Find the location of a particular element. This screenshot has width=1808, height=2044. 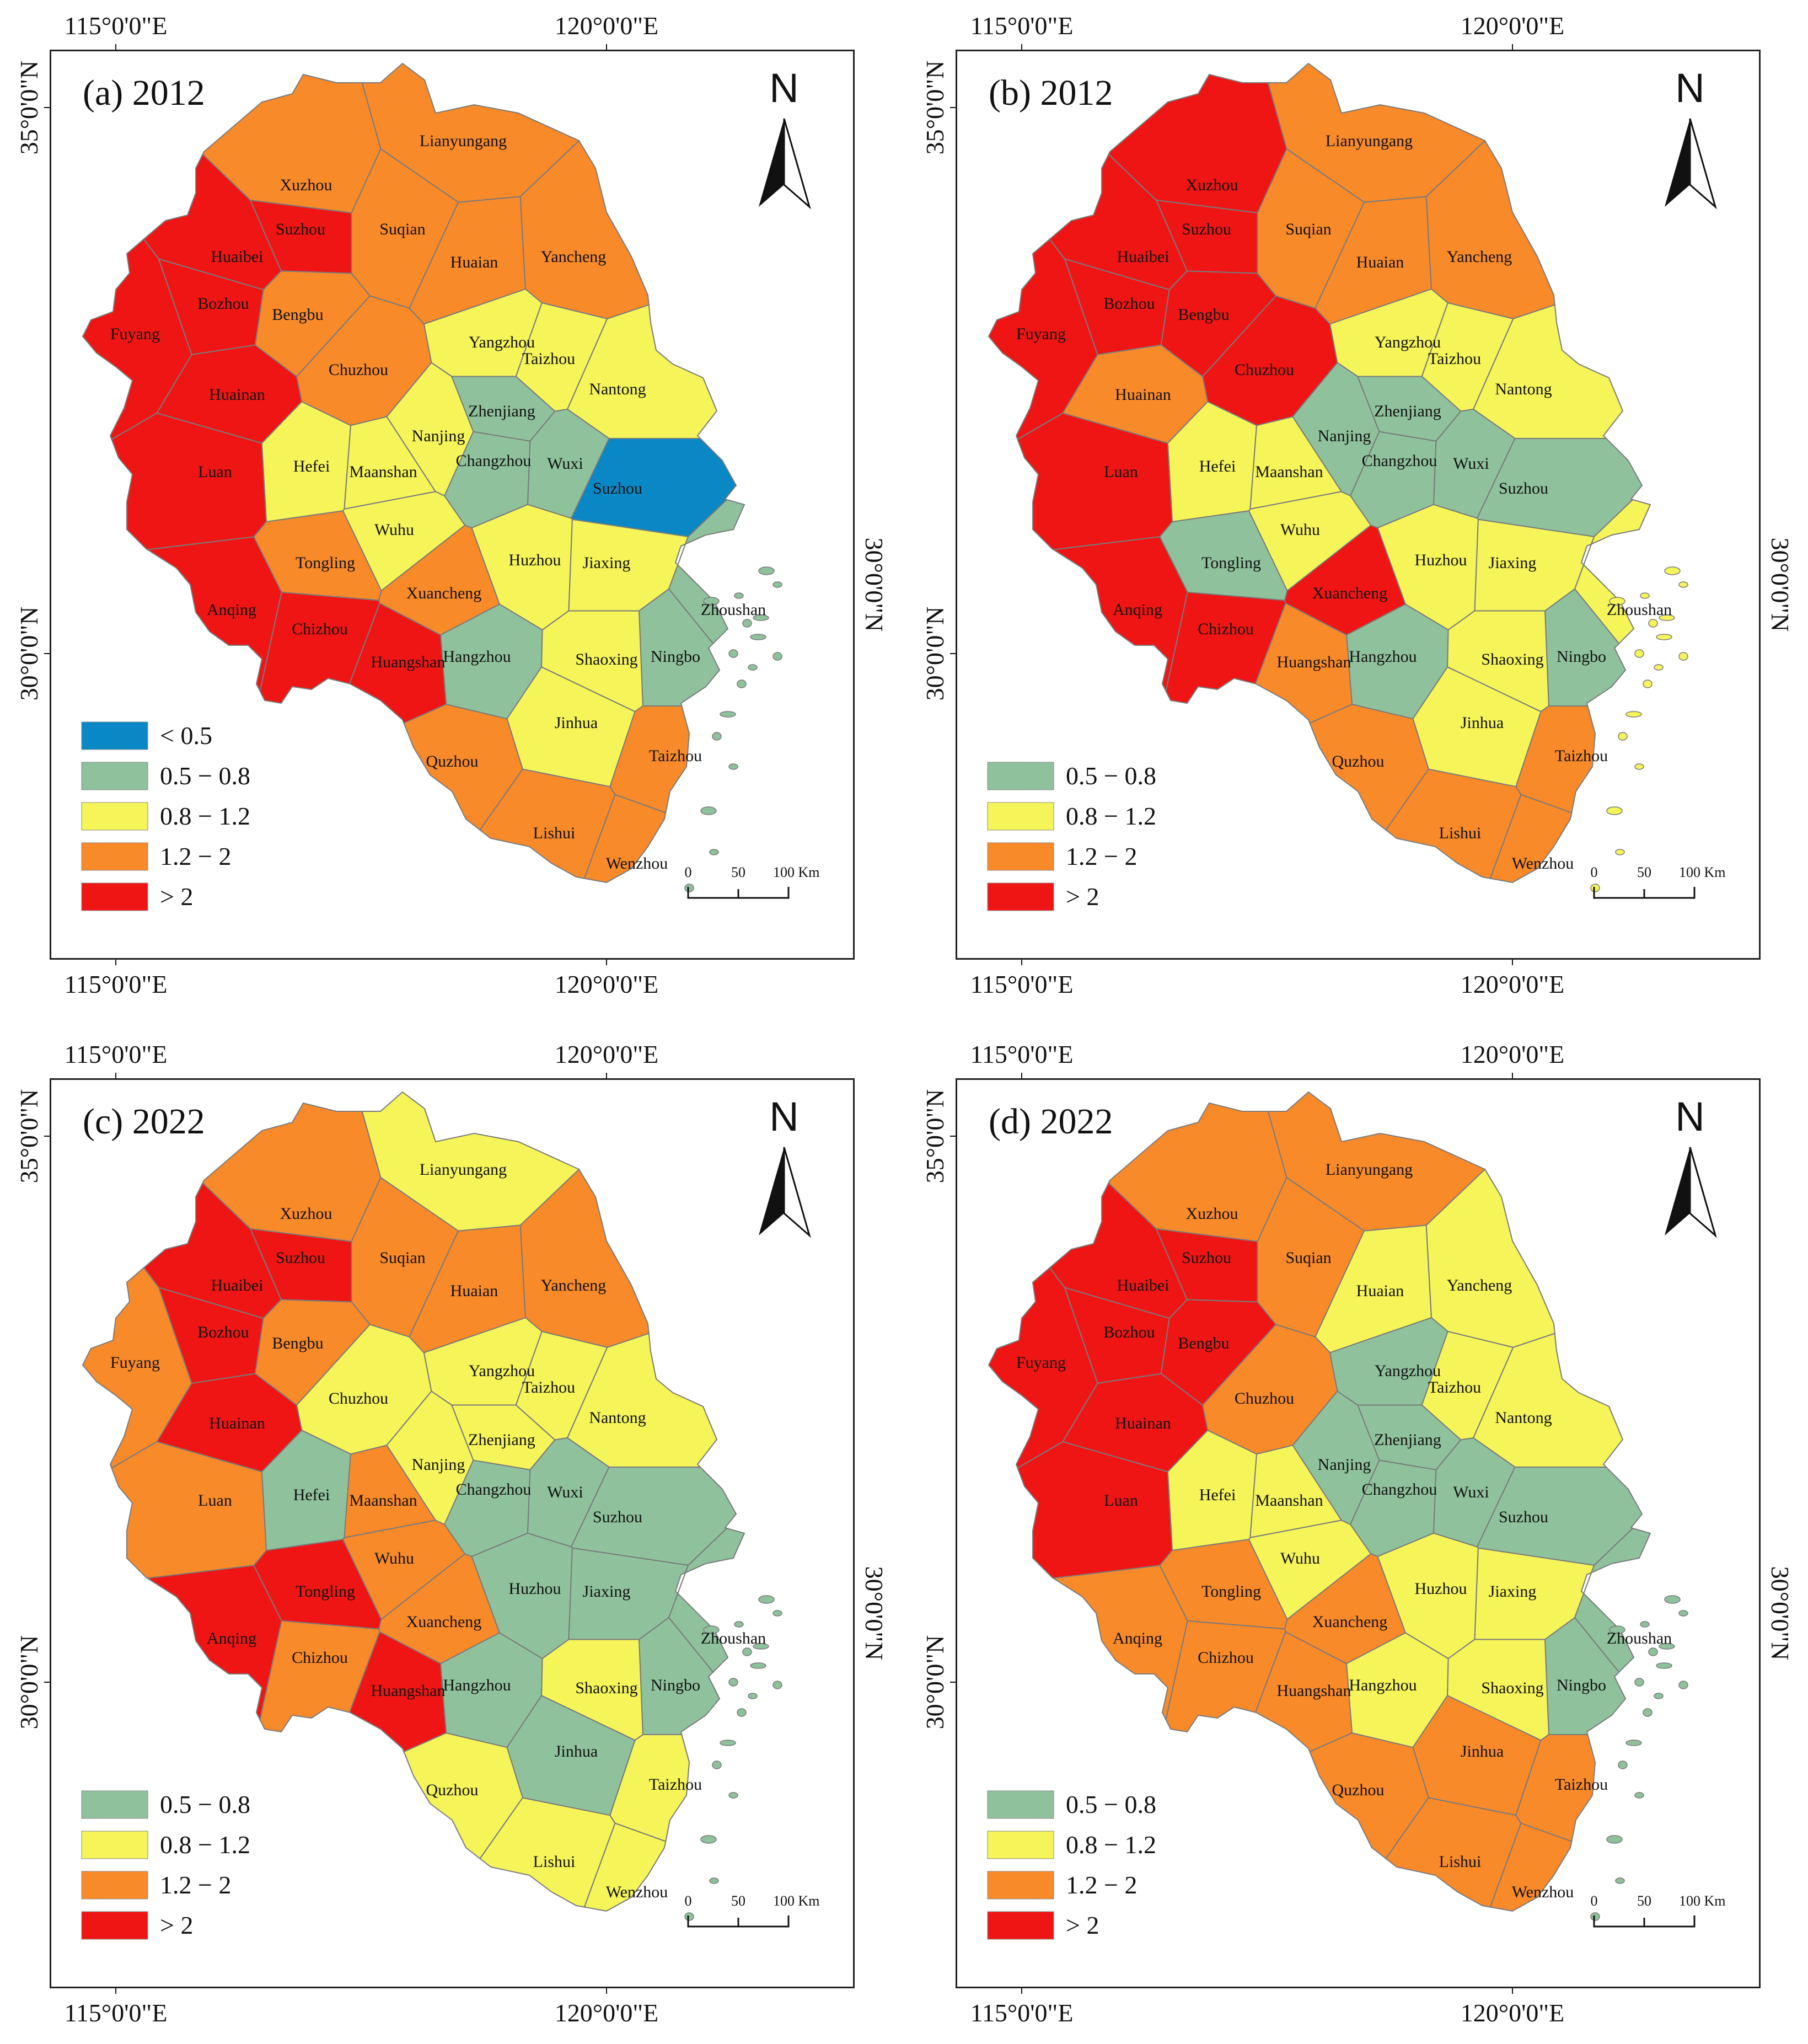

city-label-jinhua: Jinhua is located at coordinates (576, 723).